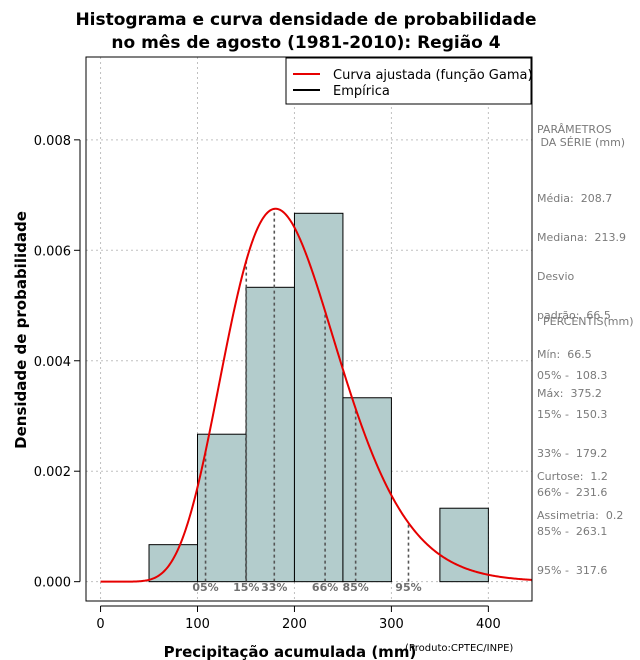  I want to click on stat-median: Mediana: 213.9, so click(581, 237).